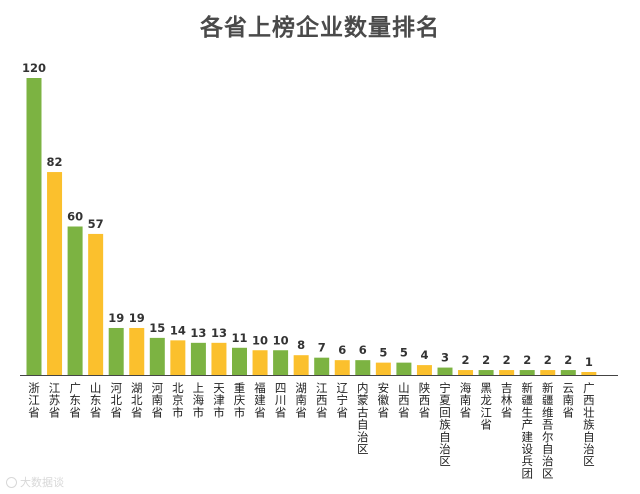 The image size is (640, 494). I want to click on bar-江西省, so click(322, 366).